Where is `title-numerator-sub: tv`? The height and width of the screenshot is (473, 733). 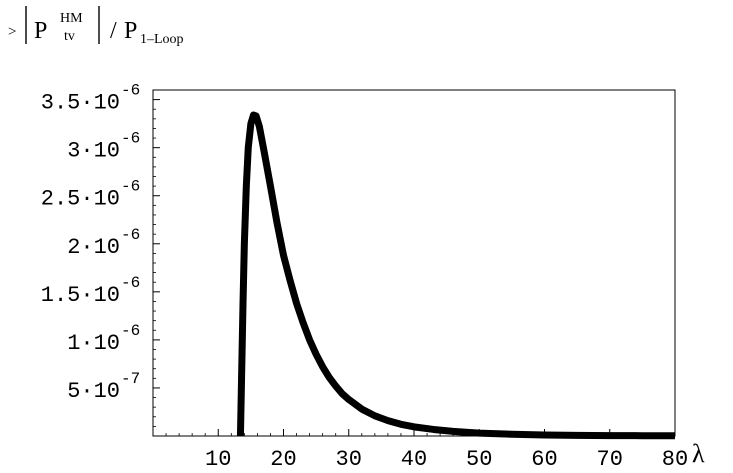
title-numerator-sub: tv is located at coordinates (69, 36).